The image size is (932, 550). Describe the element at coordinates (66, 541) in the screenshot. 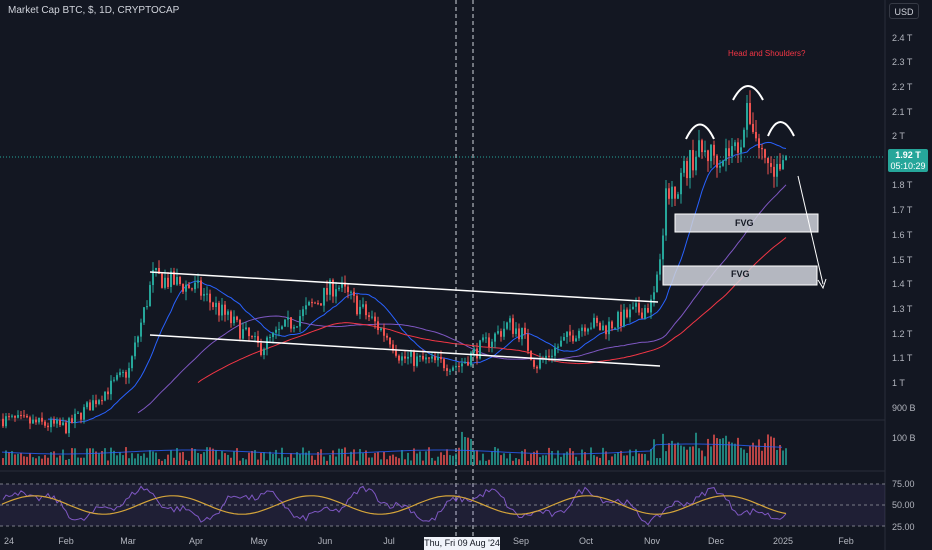

I see `time-tick-label: Feb` at that location.